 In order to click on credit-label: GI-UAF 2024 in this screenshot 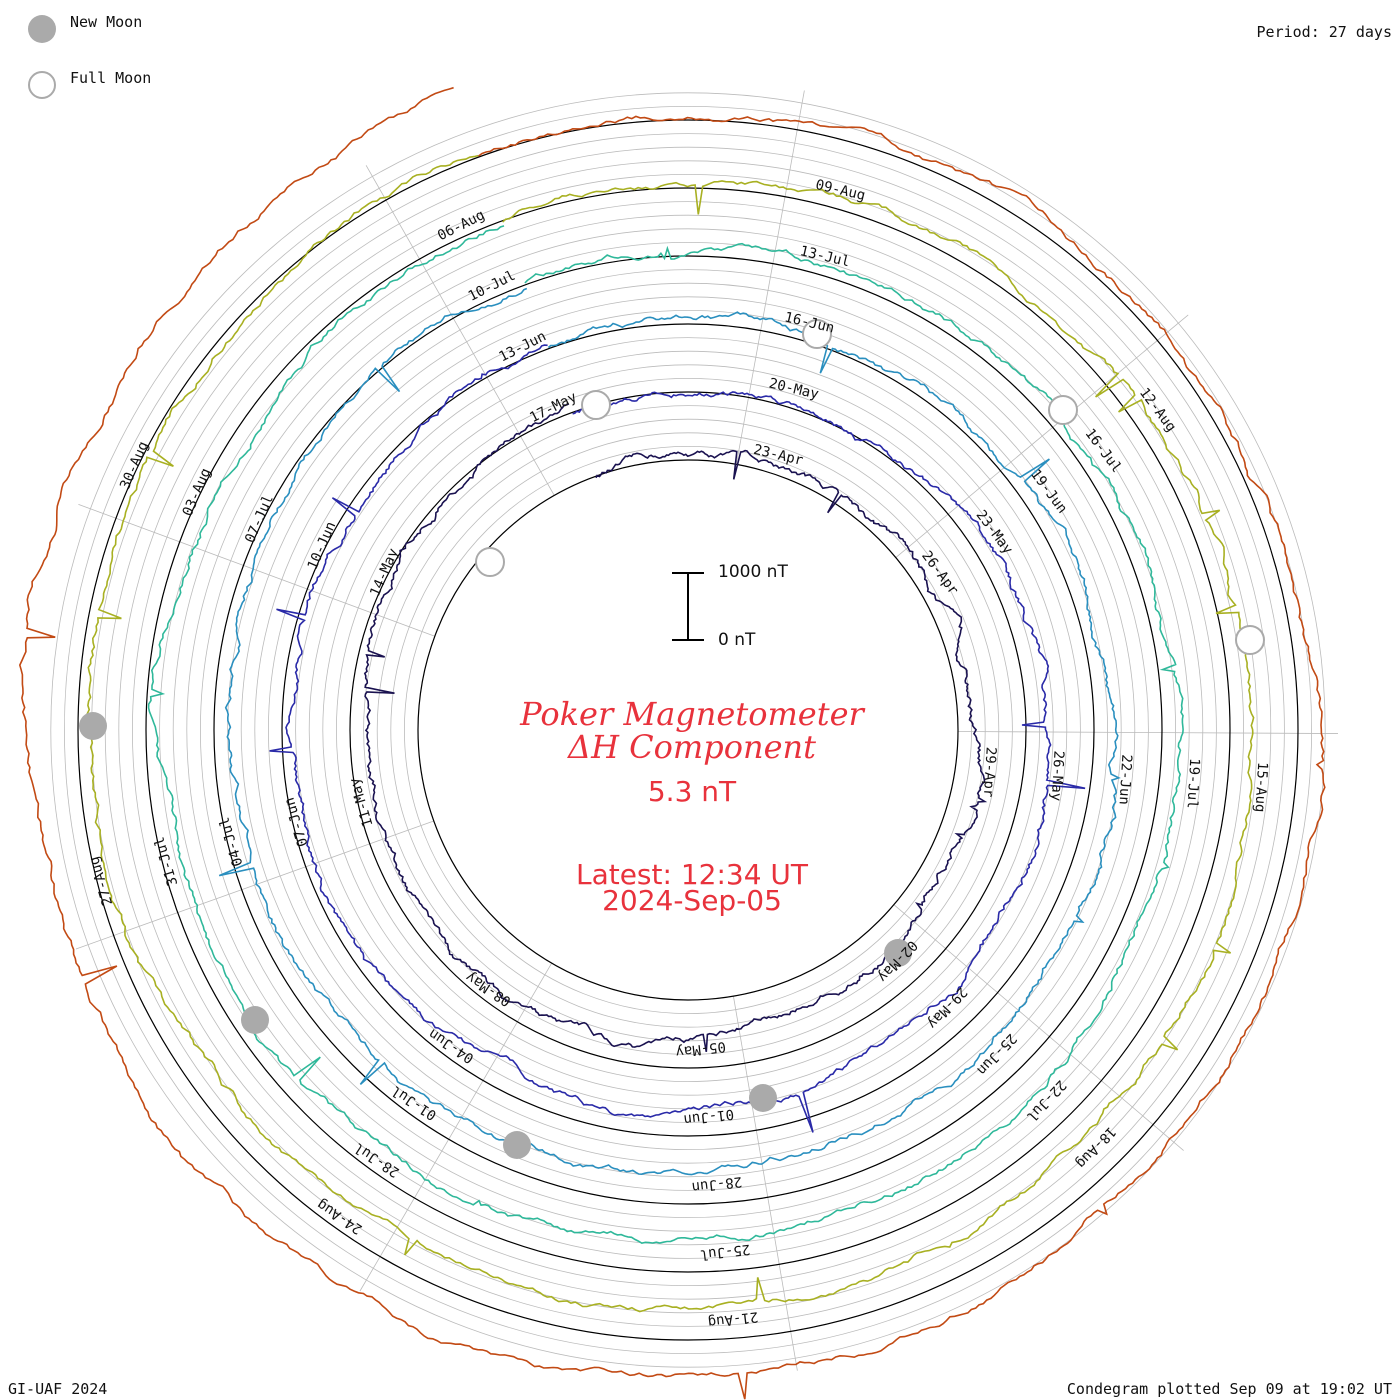, I will do `click(58, 1389)`.